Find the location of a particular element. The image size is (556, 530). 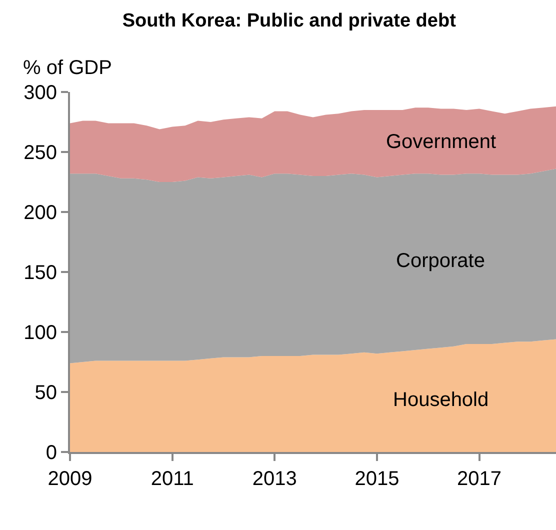

x-tick-label: 2011 is located at coordinates (172, 479).